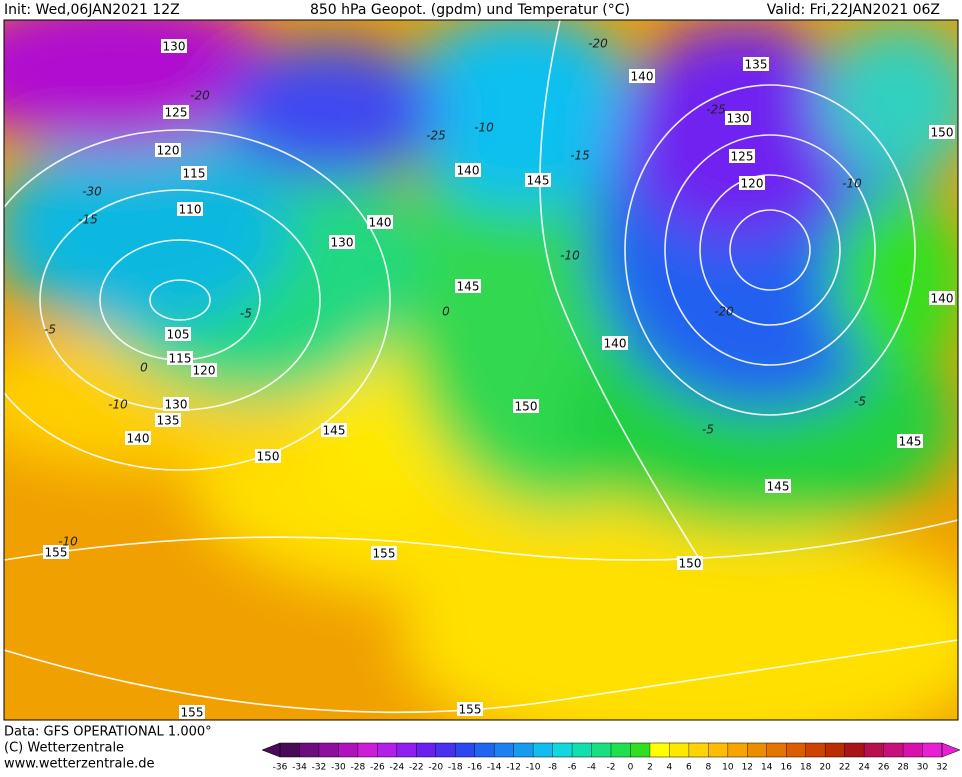 The image size is (962, 777). Describe the element at coordinates (591, 768) in the screenshot. I see `colorbar-tick-label: -4` at that location.